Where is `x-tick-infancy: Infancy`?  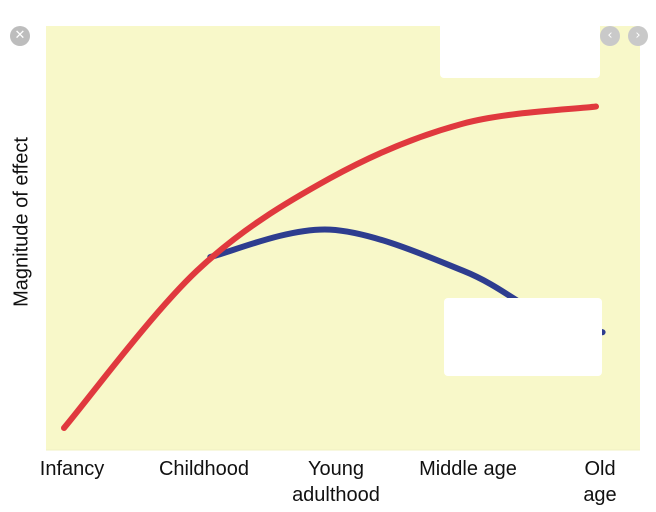
x-tick-infancy: Infancy is located at coordinates (72, 469).